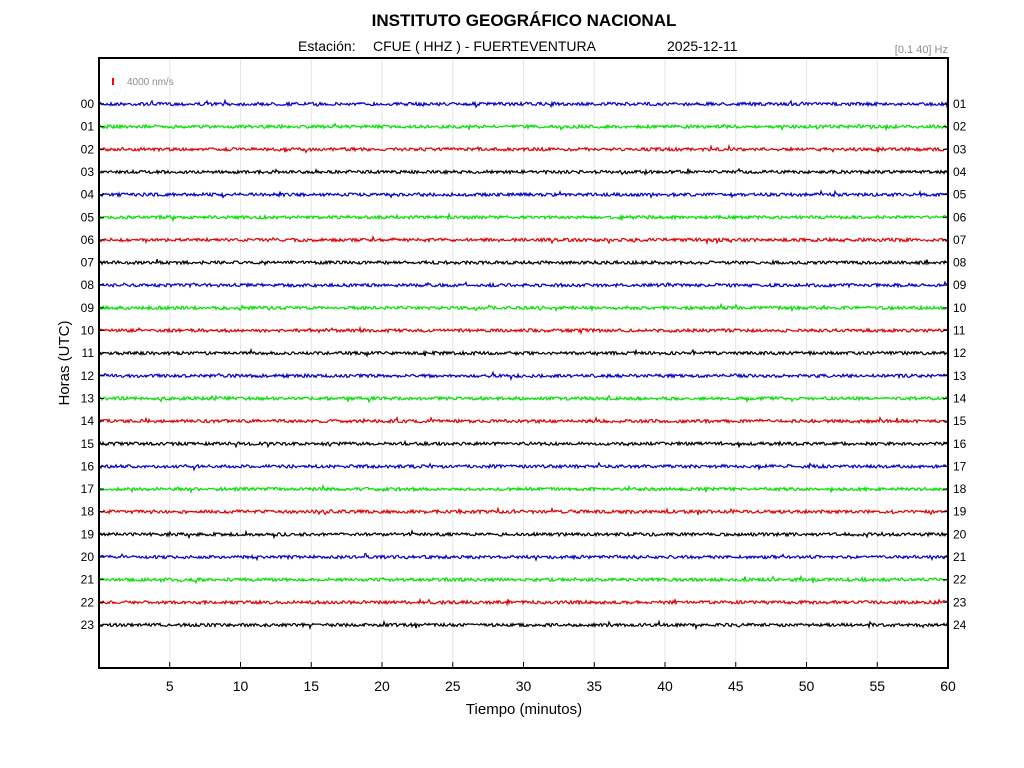  What do you see at coordinates (960, 466) in the screenshot?
I see `hour-label-right: 17` at bounding box center [960, 466].